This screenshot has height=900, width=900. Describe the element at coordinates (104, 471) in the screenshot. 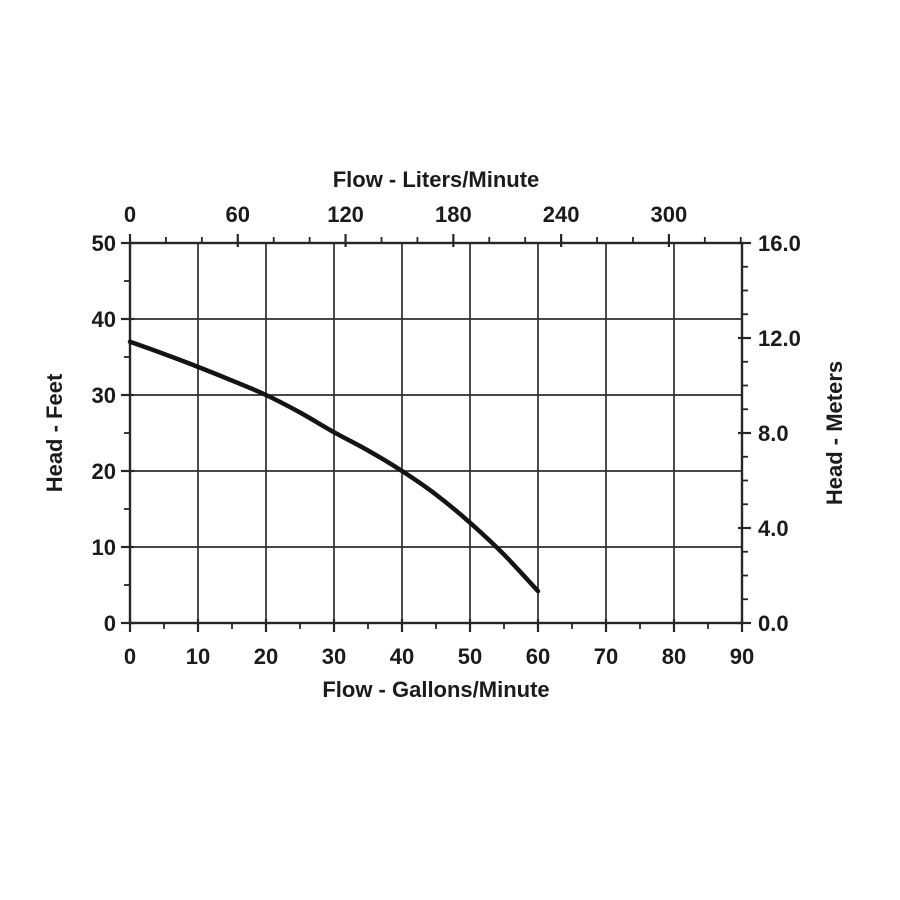

I see `left-tick-label: 20` at that location.